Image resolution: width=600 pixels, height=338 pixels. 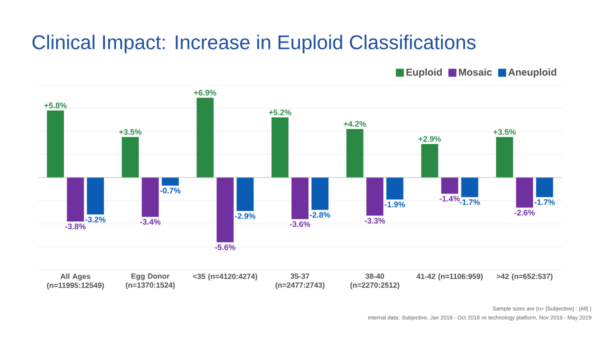 What do you see at coordinates (254, 44) in the screenshot?
I see `chart-title: Clinical Impact: Increase in Euploid Classifications` at bounding box center [254, 44].